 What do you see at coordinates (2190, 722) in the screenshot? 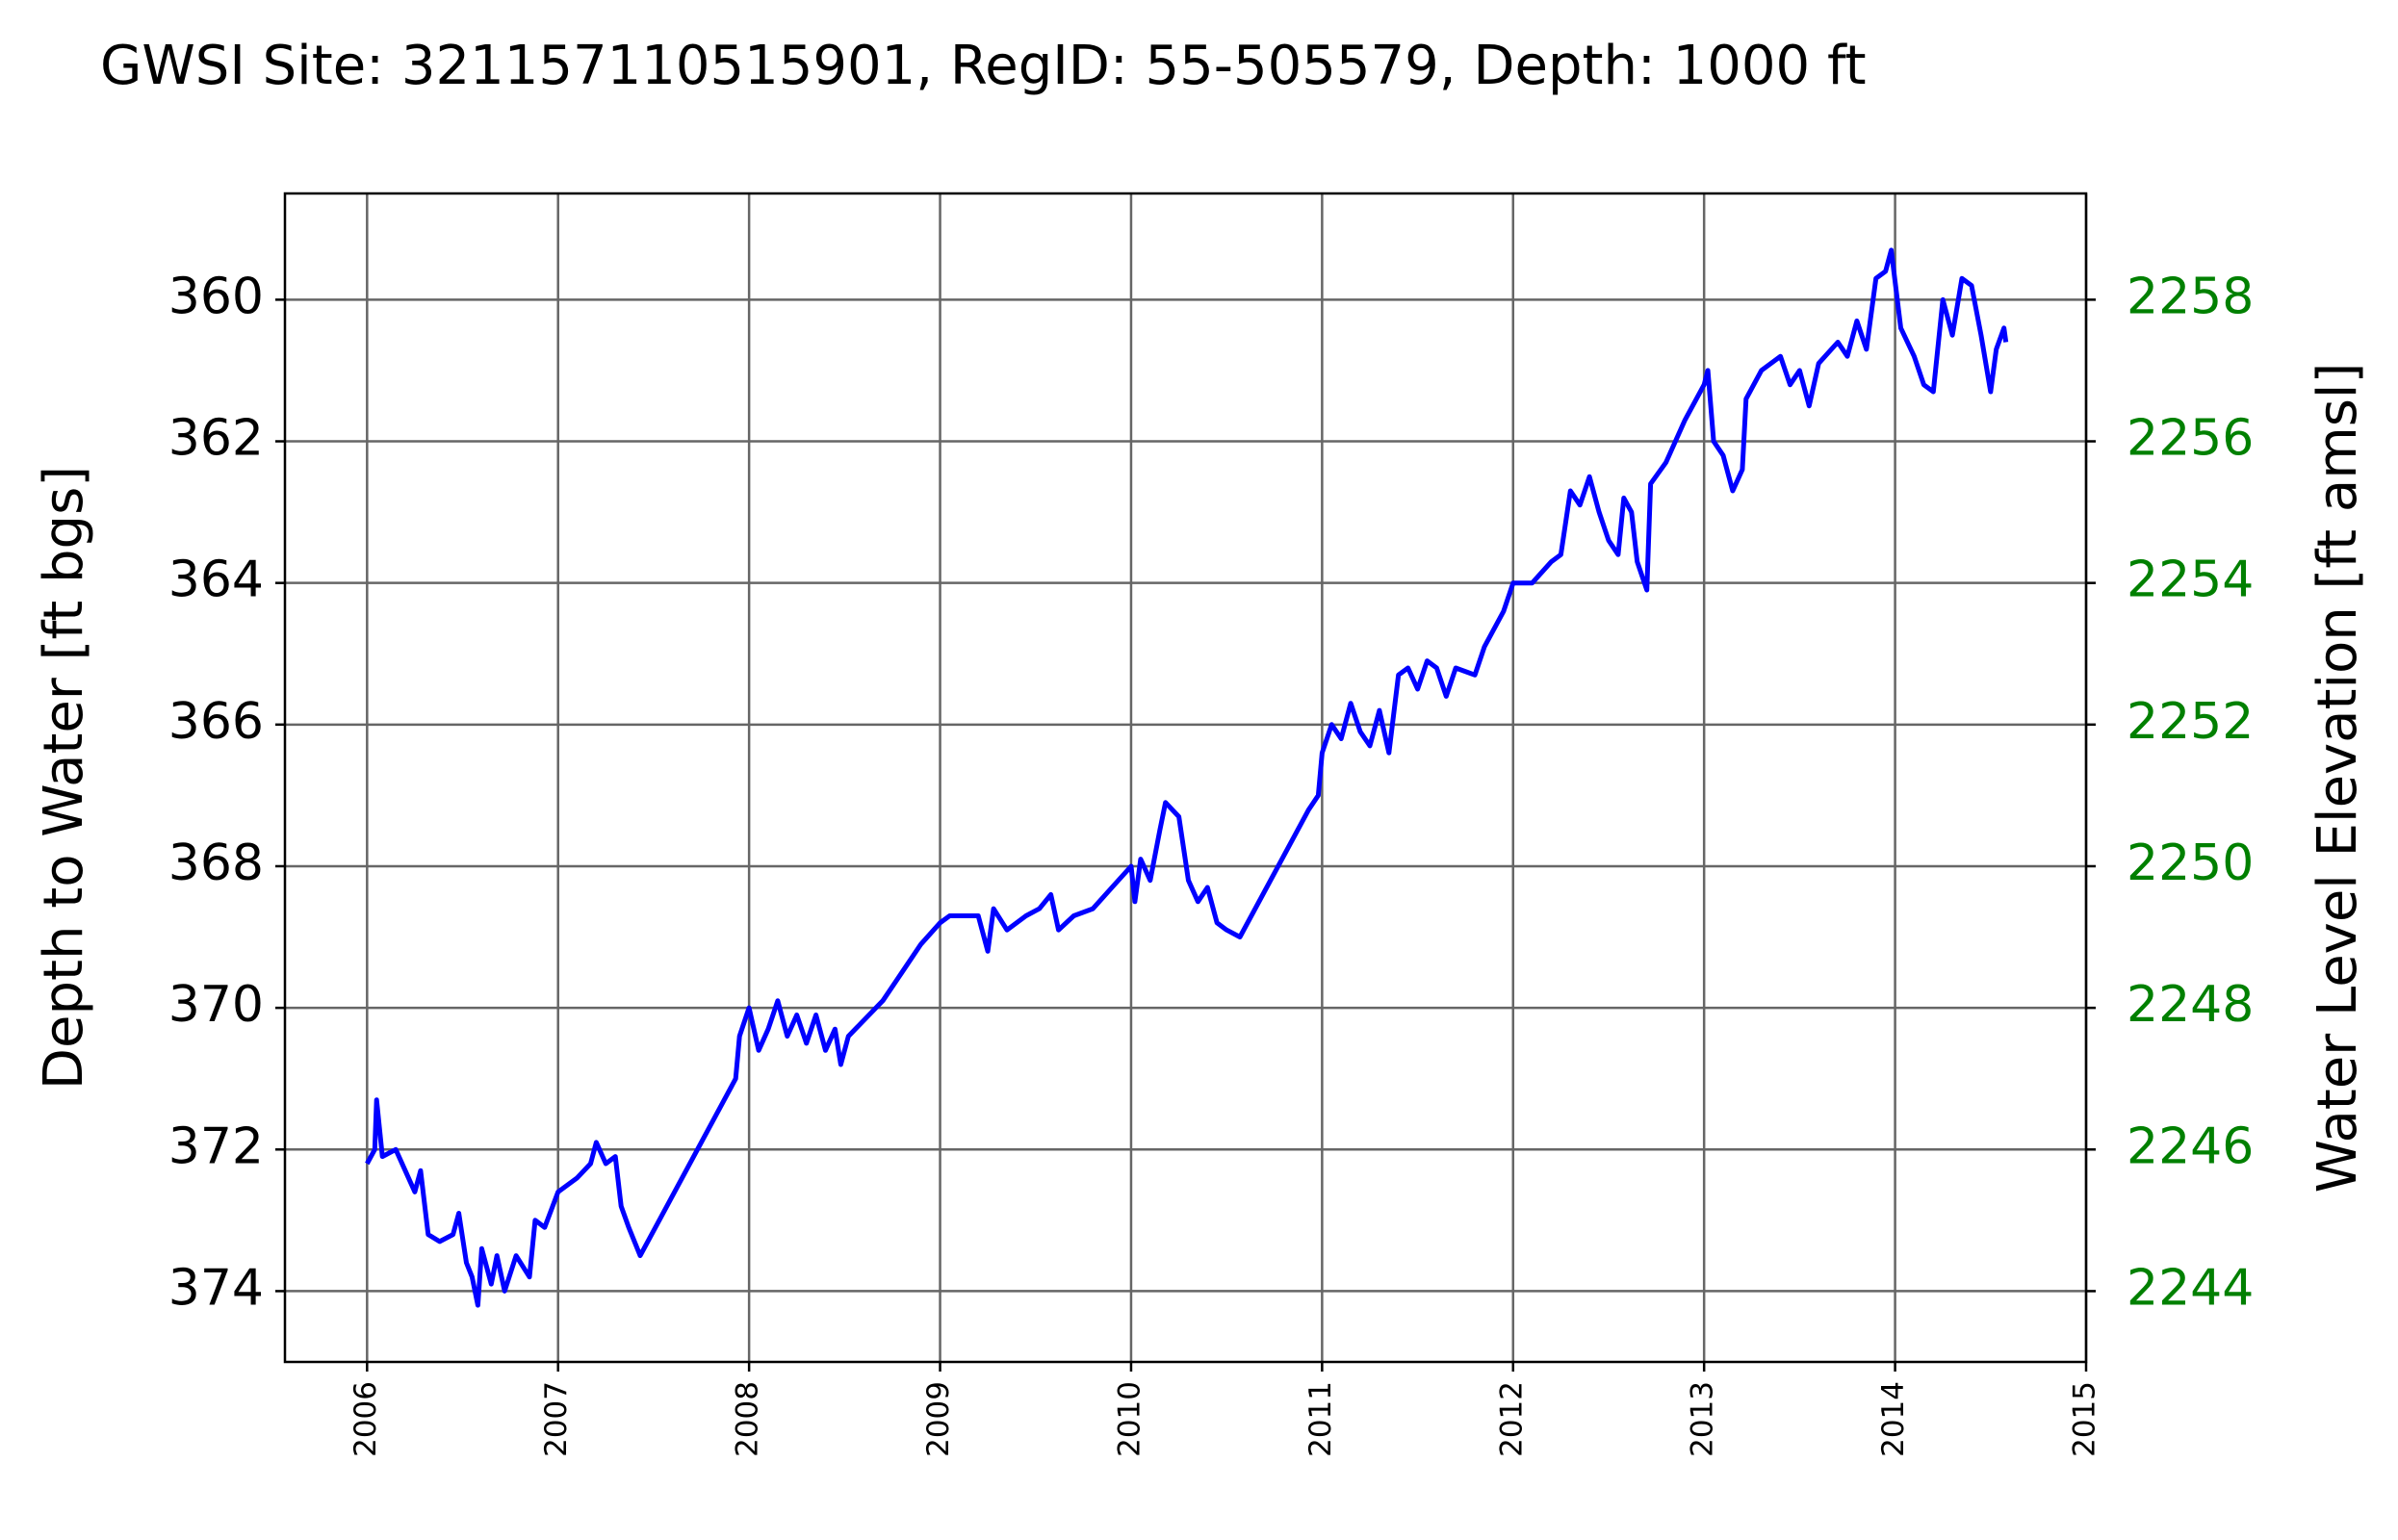
I see `y2-tick-label: 2252` at bounding box center [2190, 722].